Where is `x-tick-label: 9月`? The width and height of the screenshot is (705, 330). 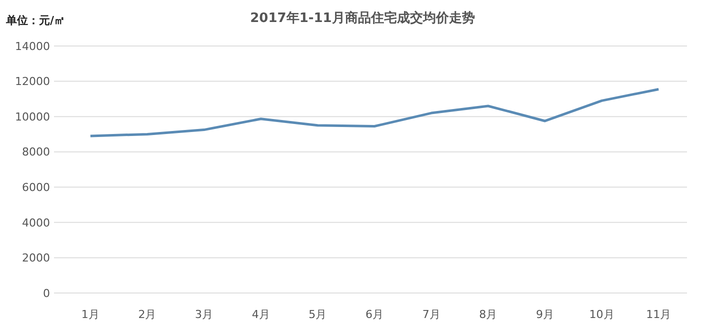 x-tick-label: 9月 is located at coordinates (545, 314).